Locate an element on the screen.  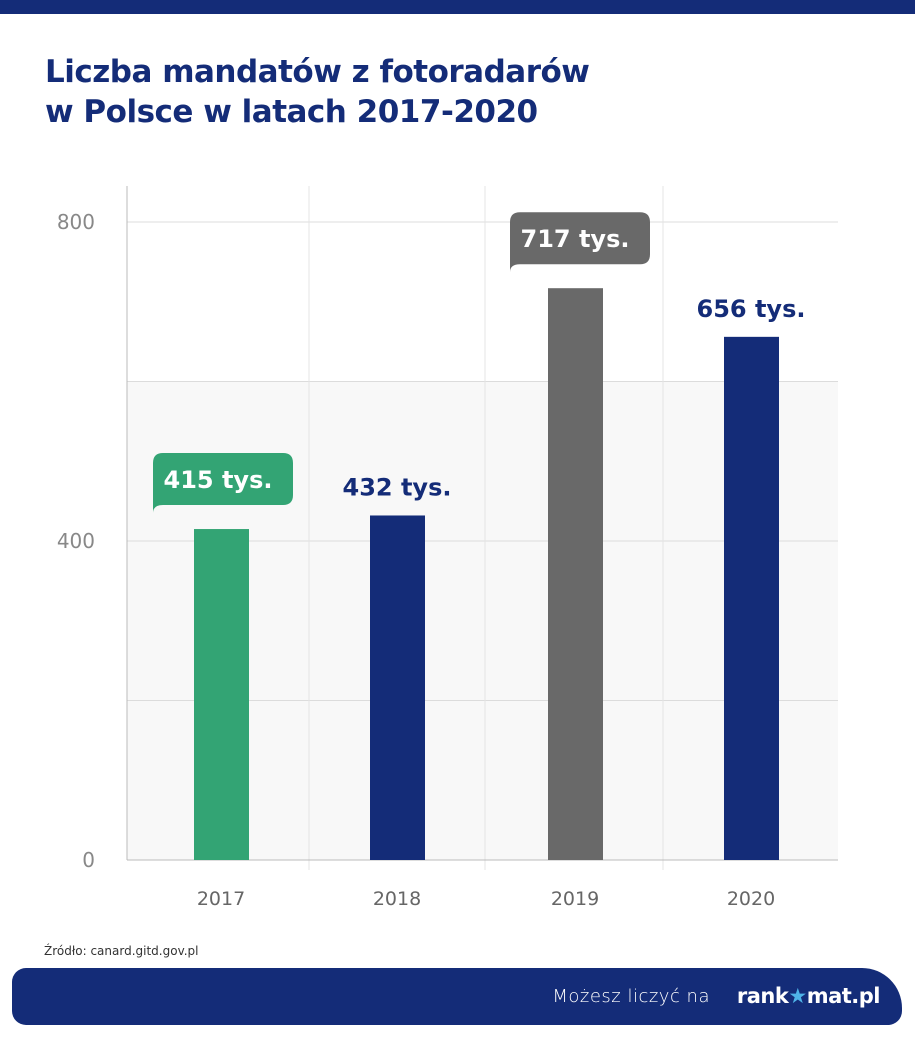
x-tick-label: 2020 is located at coordinates (751, 899).